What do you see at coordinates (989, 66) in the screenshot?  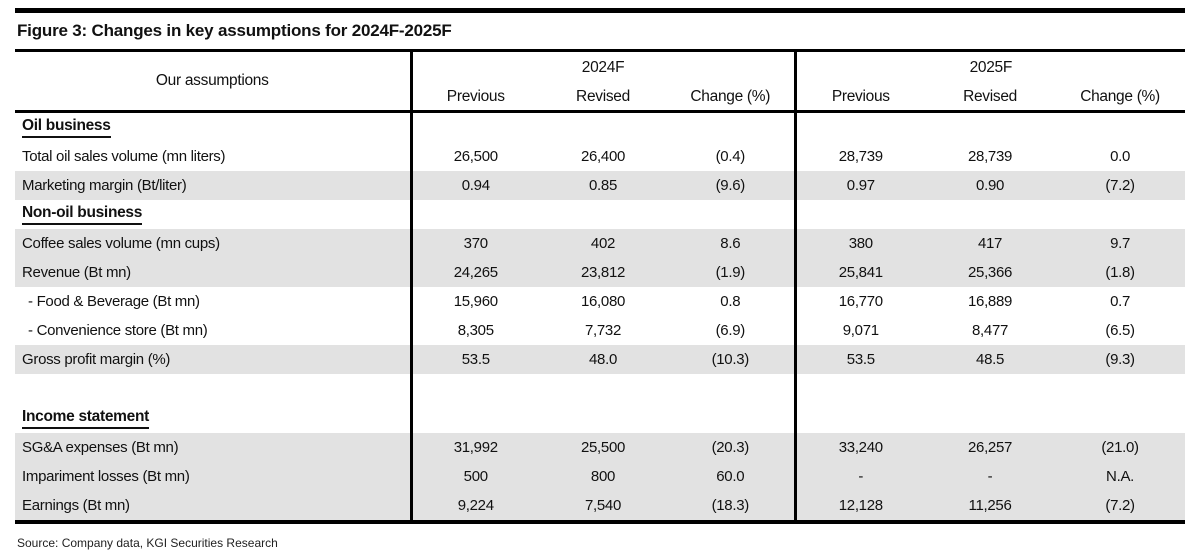 I see `year-group-2025f-header: 2025F` at bounding box center [989, 66].